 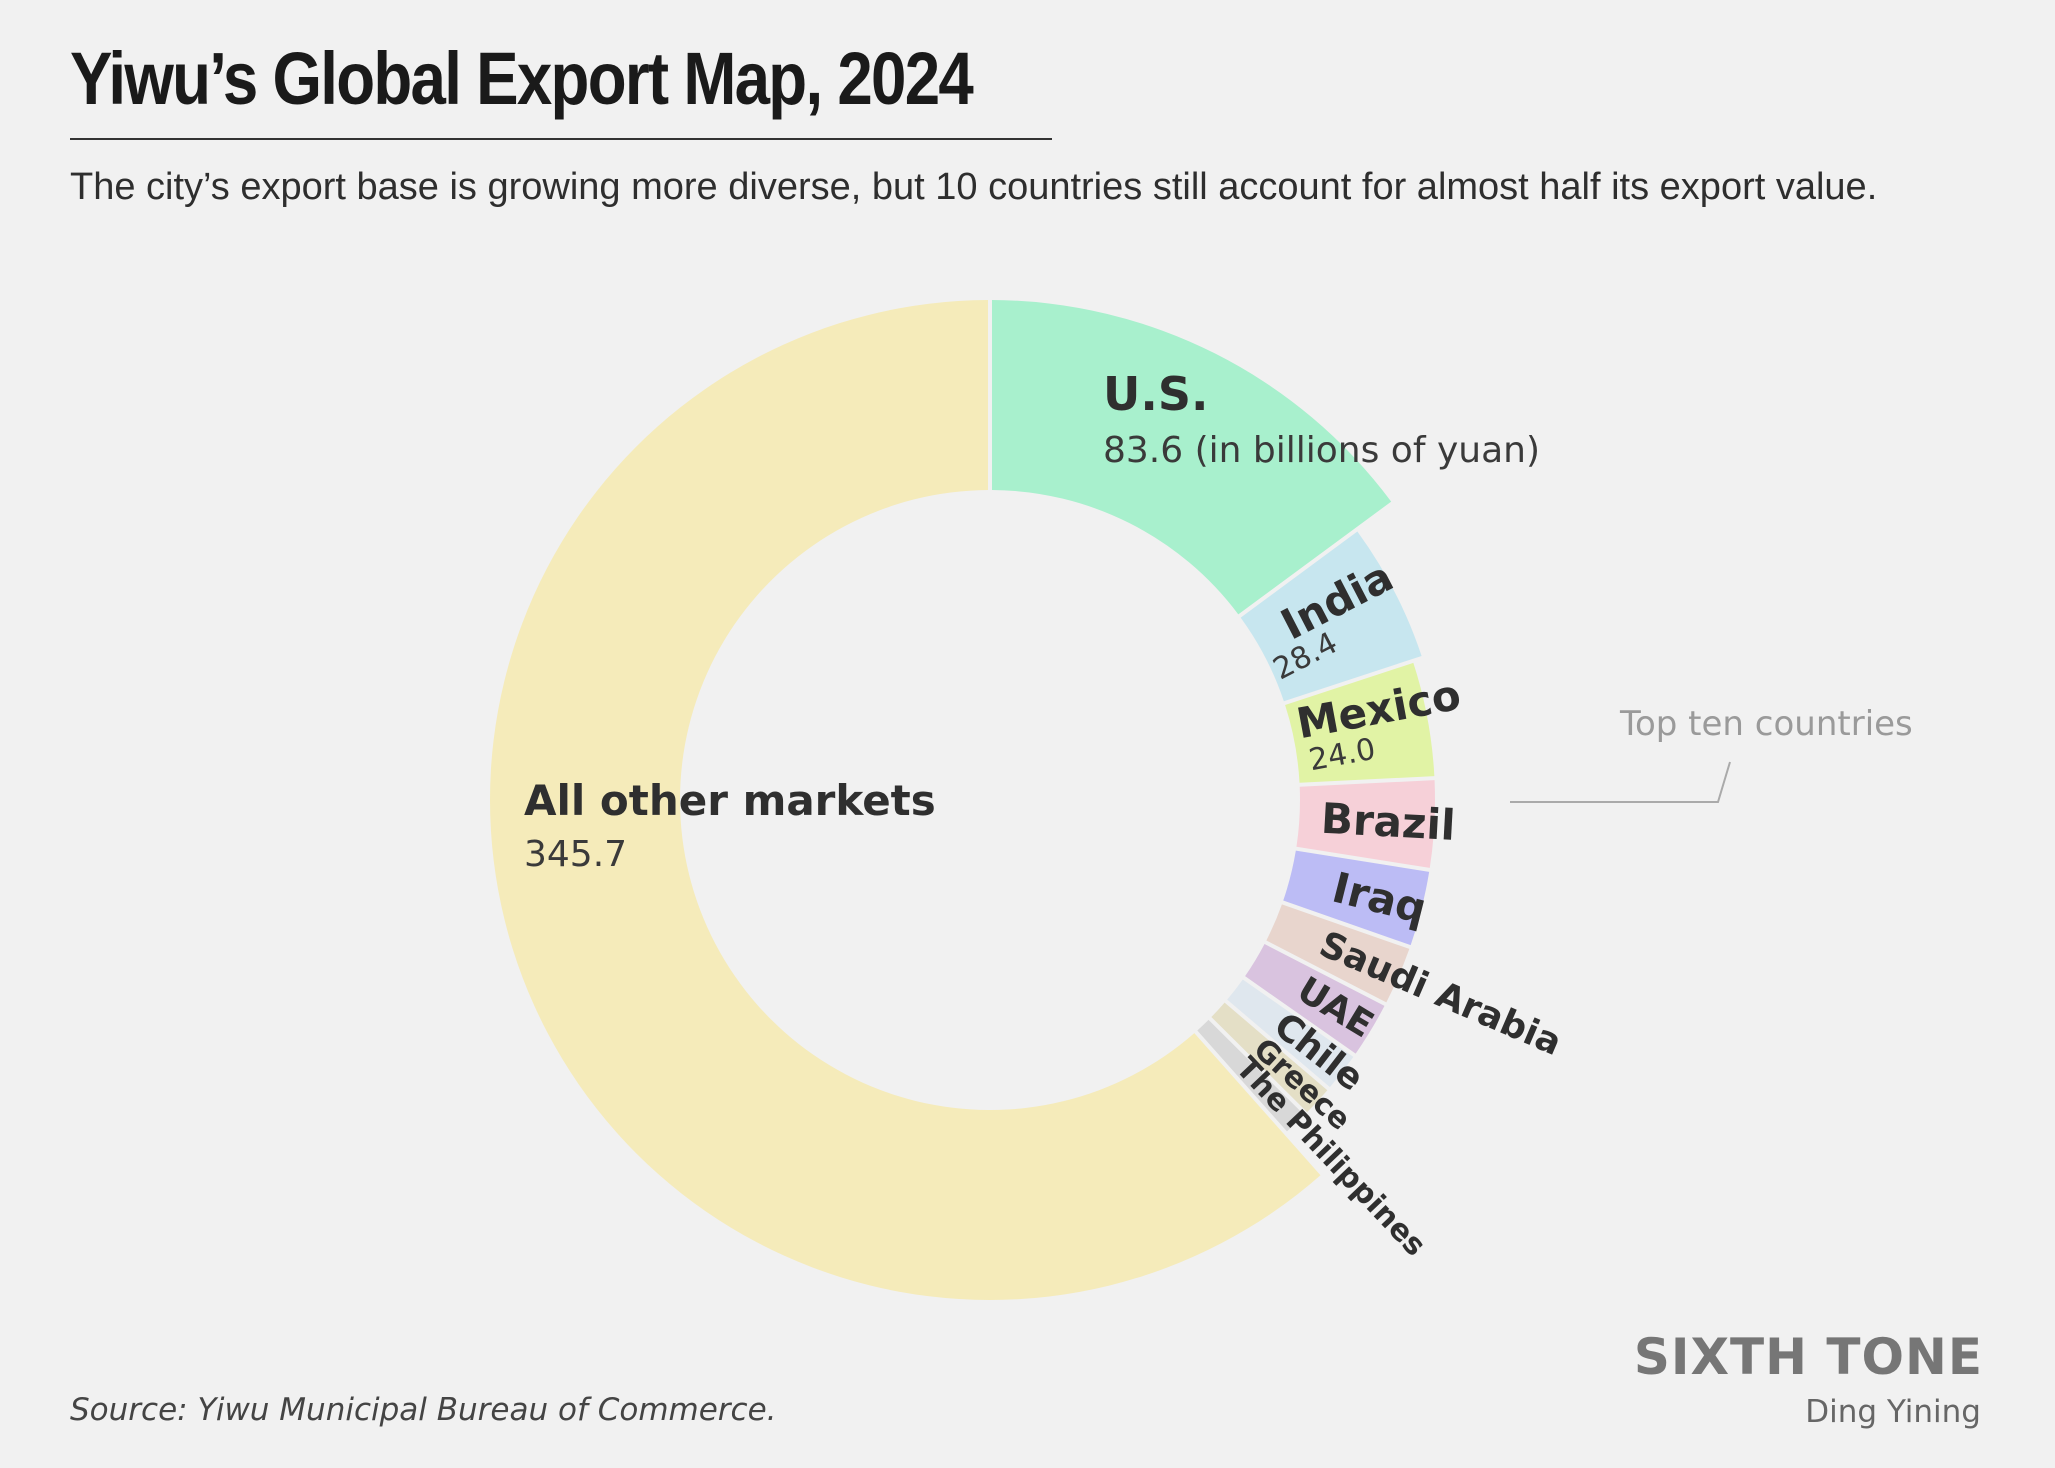 I want to click on slice-iraq, so click(x=1356, y=898).